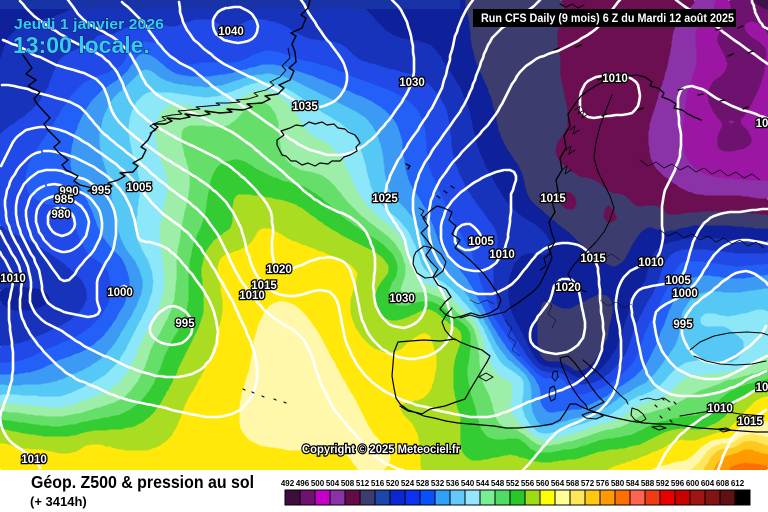  I want to click on svg-text: 990, so click(68, 192).